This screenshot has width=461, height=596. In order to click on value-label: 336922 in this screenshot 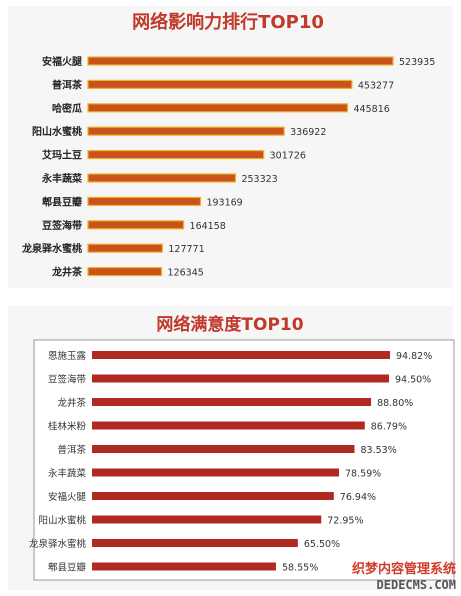, I will do `click(308, 132)`.